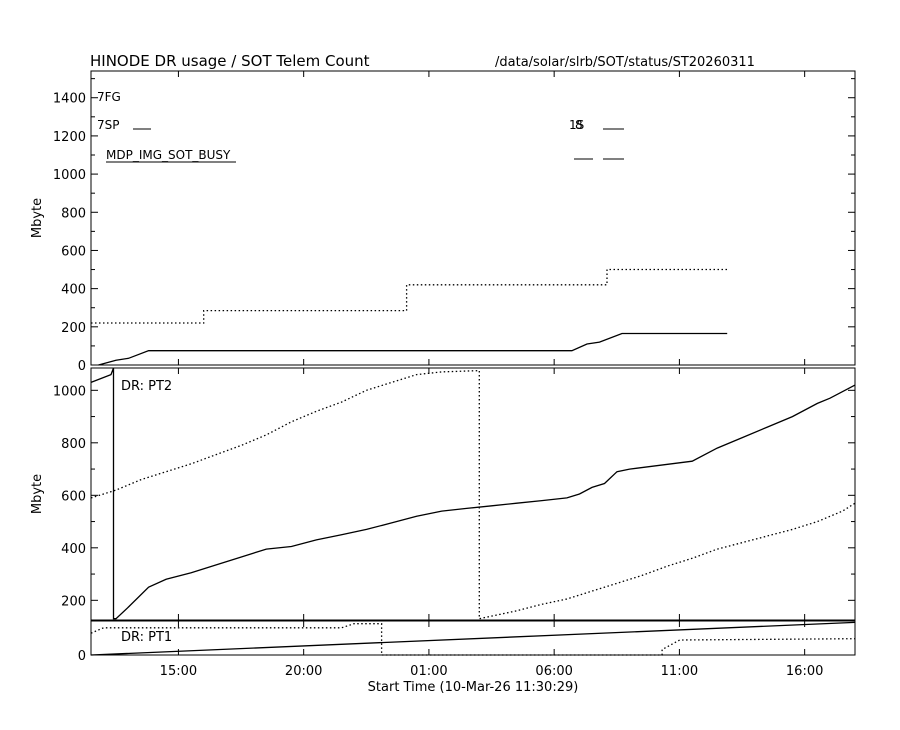 This screenshot has width=900, height=730. What do you see at coordinates (73, 213) in the screenshot?
I see `top-y-tick-label: 800` at bounding box center [73, 213].